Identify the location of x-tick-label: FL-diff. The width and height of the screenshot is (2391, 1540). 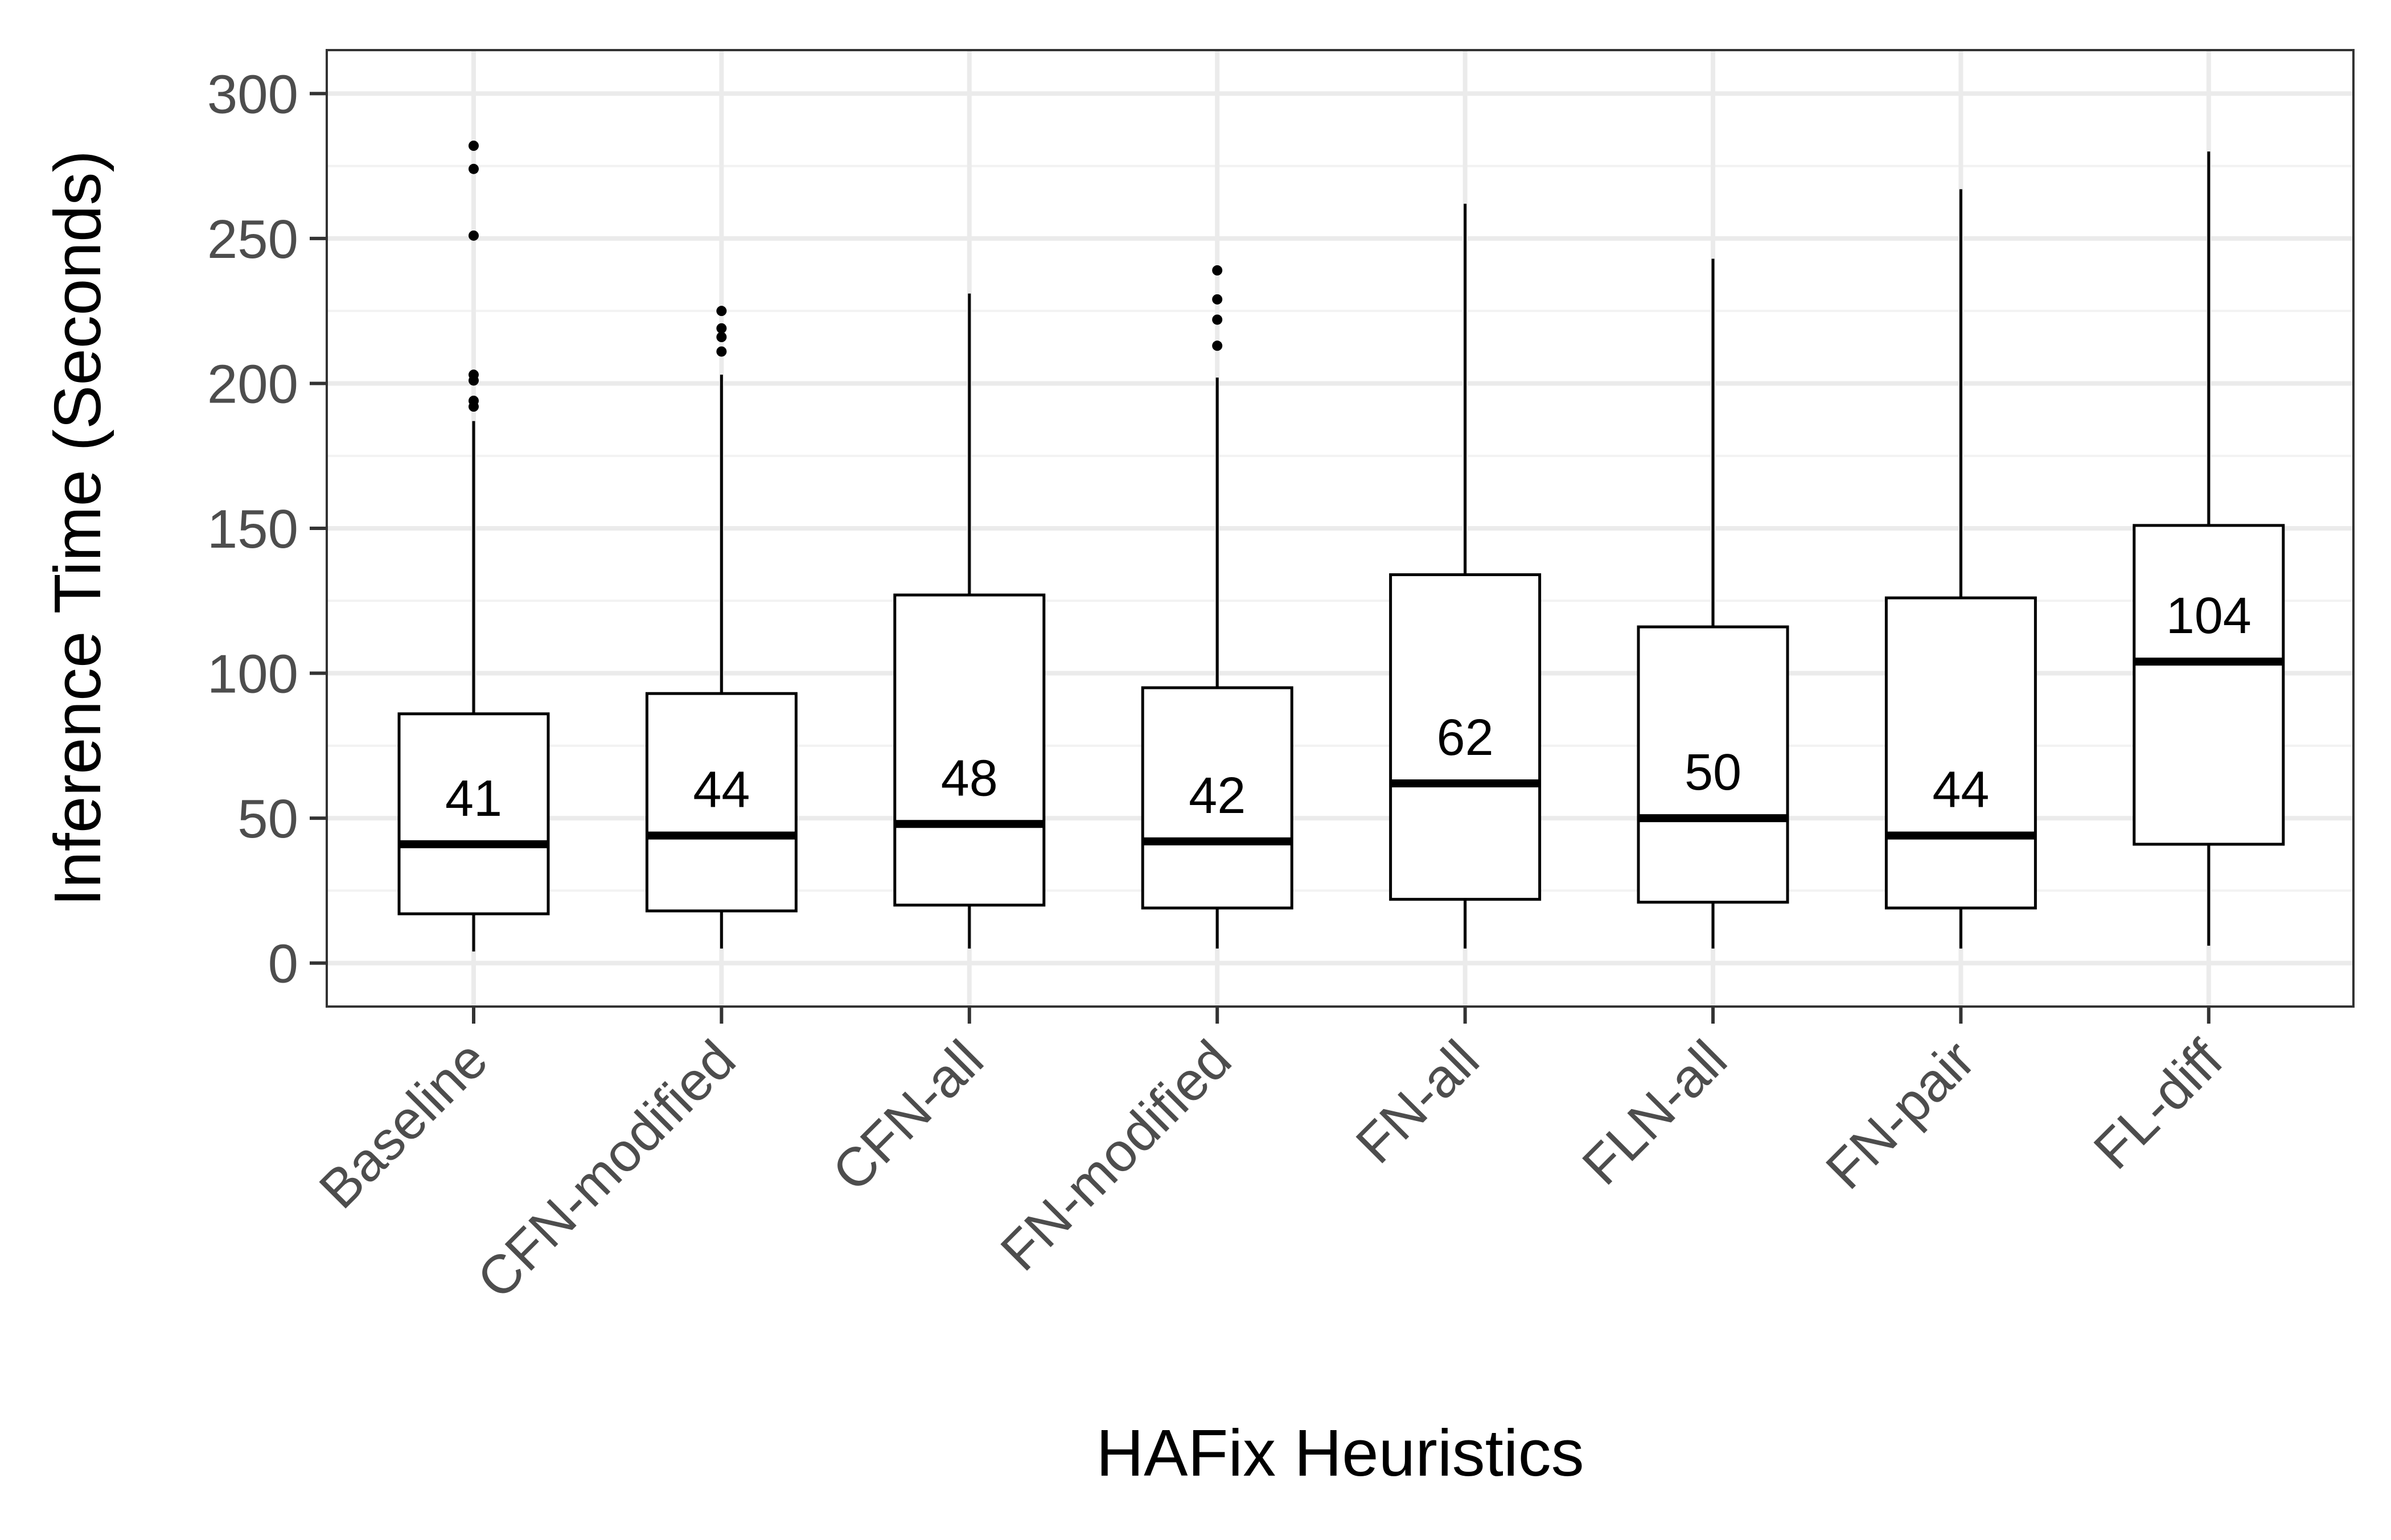
(2158, 1105).